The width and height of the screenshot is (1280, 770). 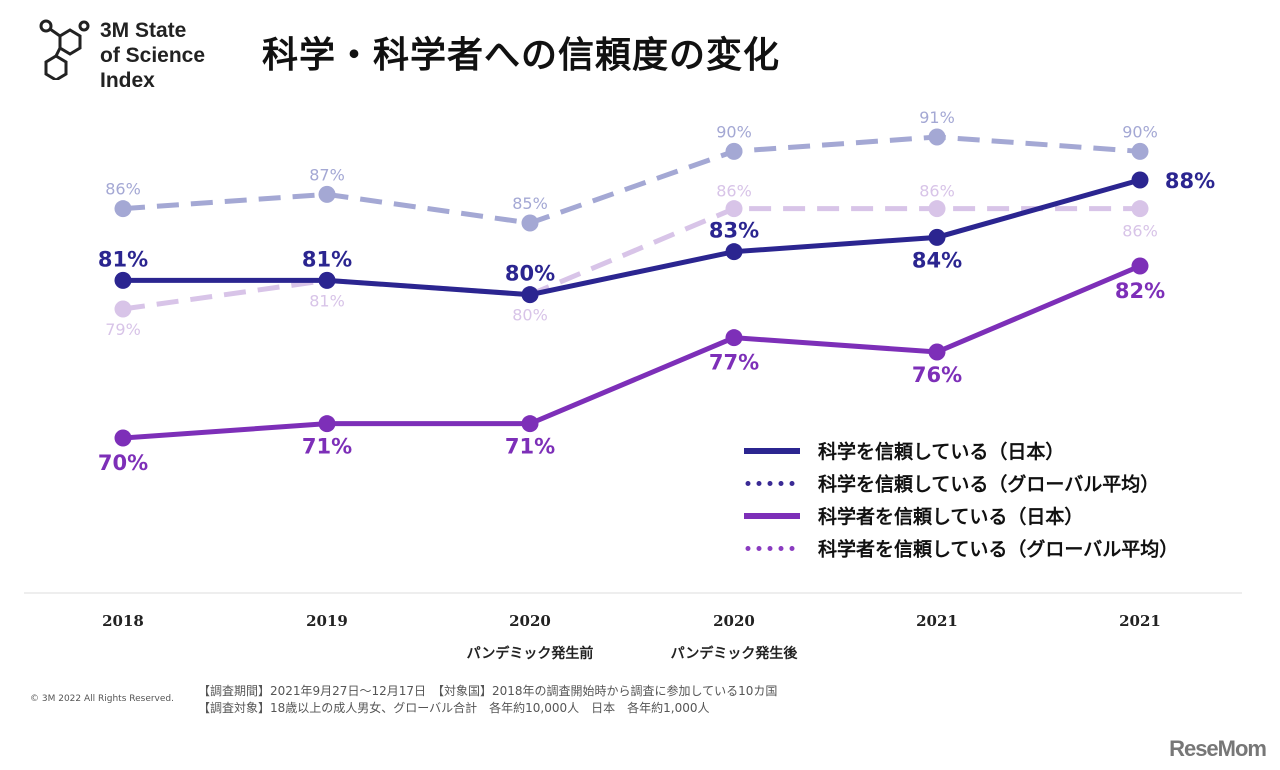 I want to click on data-label: 84%, so click(x=937, y=260).